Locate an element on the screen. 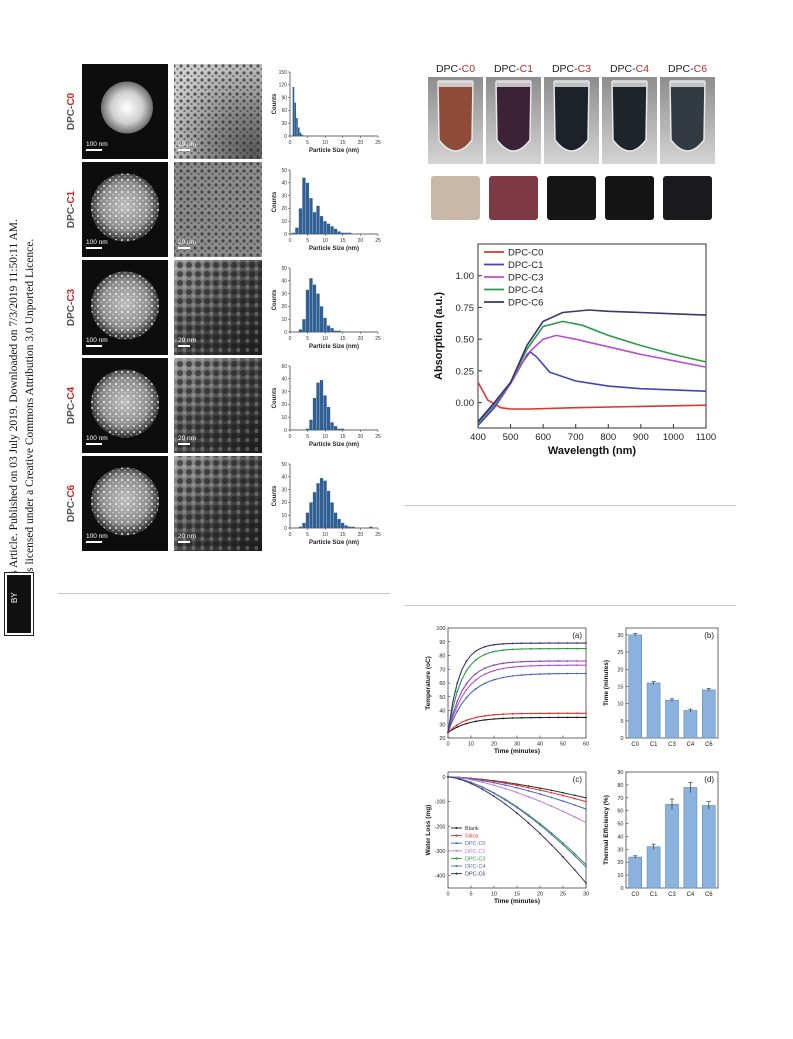 The image size is (793, 1039). legend-label: Silica is located at coordinates (472, 837).